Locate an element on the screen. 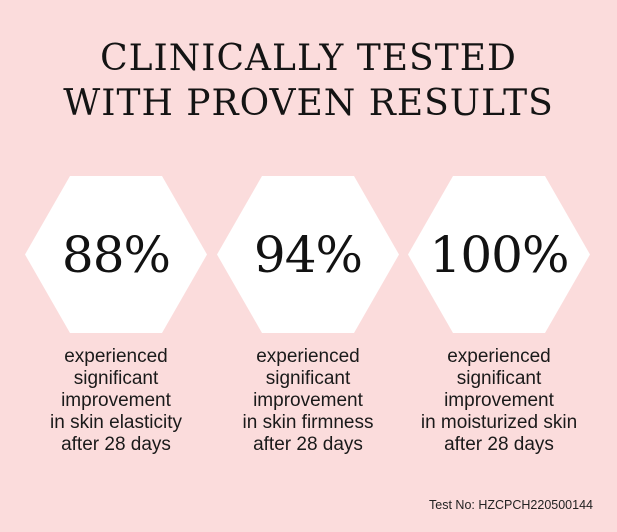 Image resolution: width=617 pixels, height=532 pixels. stat-desc-line: in skin elasticity is located at coordinates (116, 422).